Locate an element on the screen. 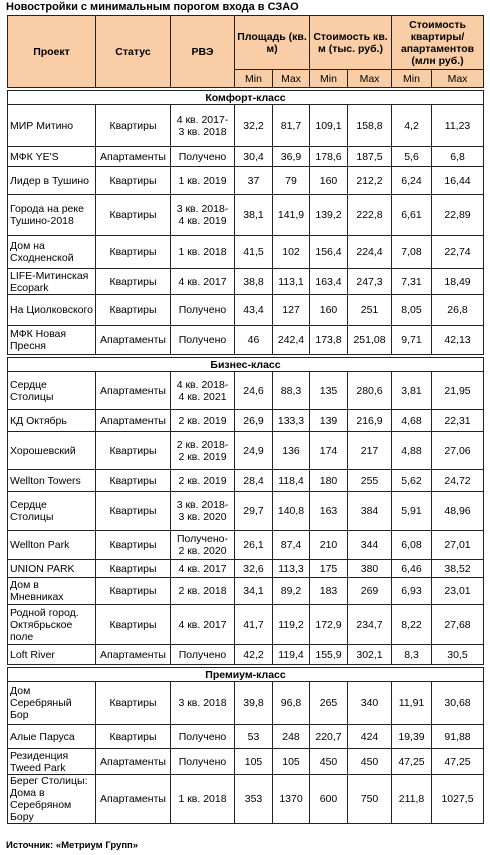 This screenshot has width=490, height=855. header-cell: Стоимость кв. м (тыс. руб.) is located at coordinates (351, 42).